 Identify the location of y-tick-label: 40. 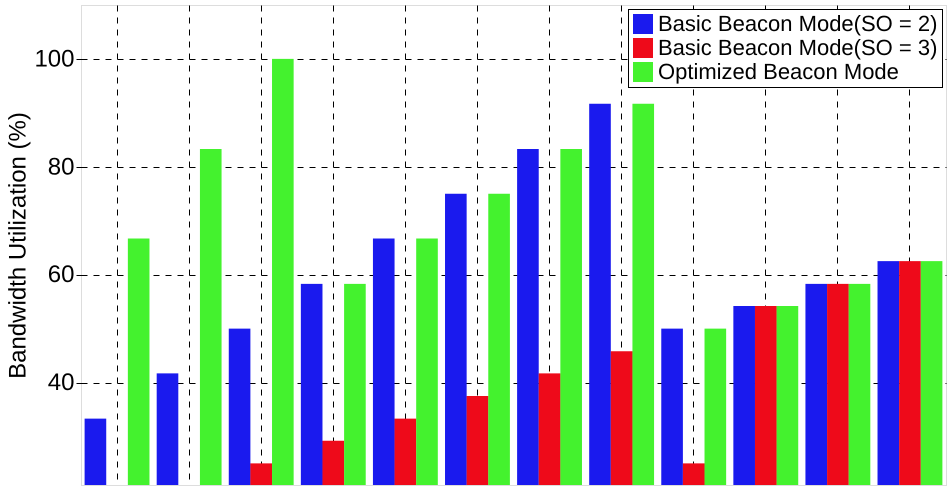
(61, 382).